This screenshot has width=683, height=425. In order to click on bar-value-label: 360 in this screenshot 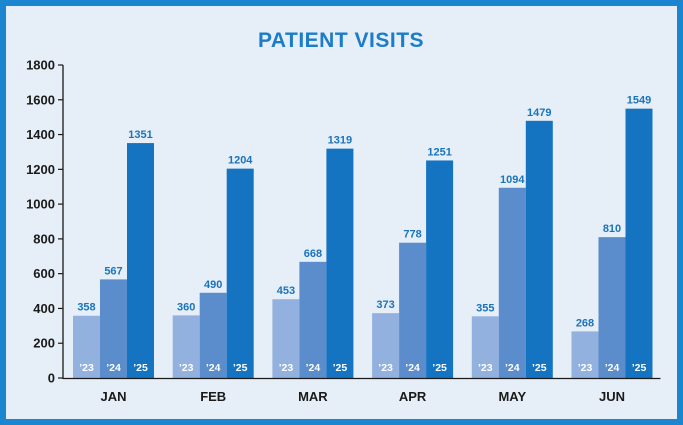, I will do `click(186, 307)`.